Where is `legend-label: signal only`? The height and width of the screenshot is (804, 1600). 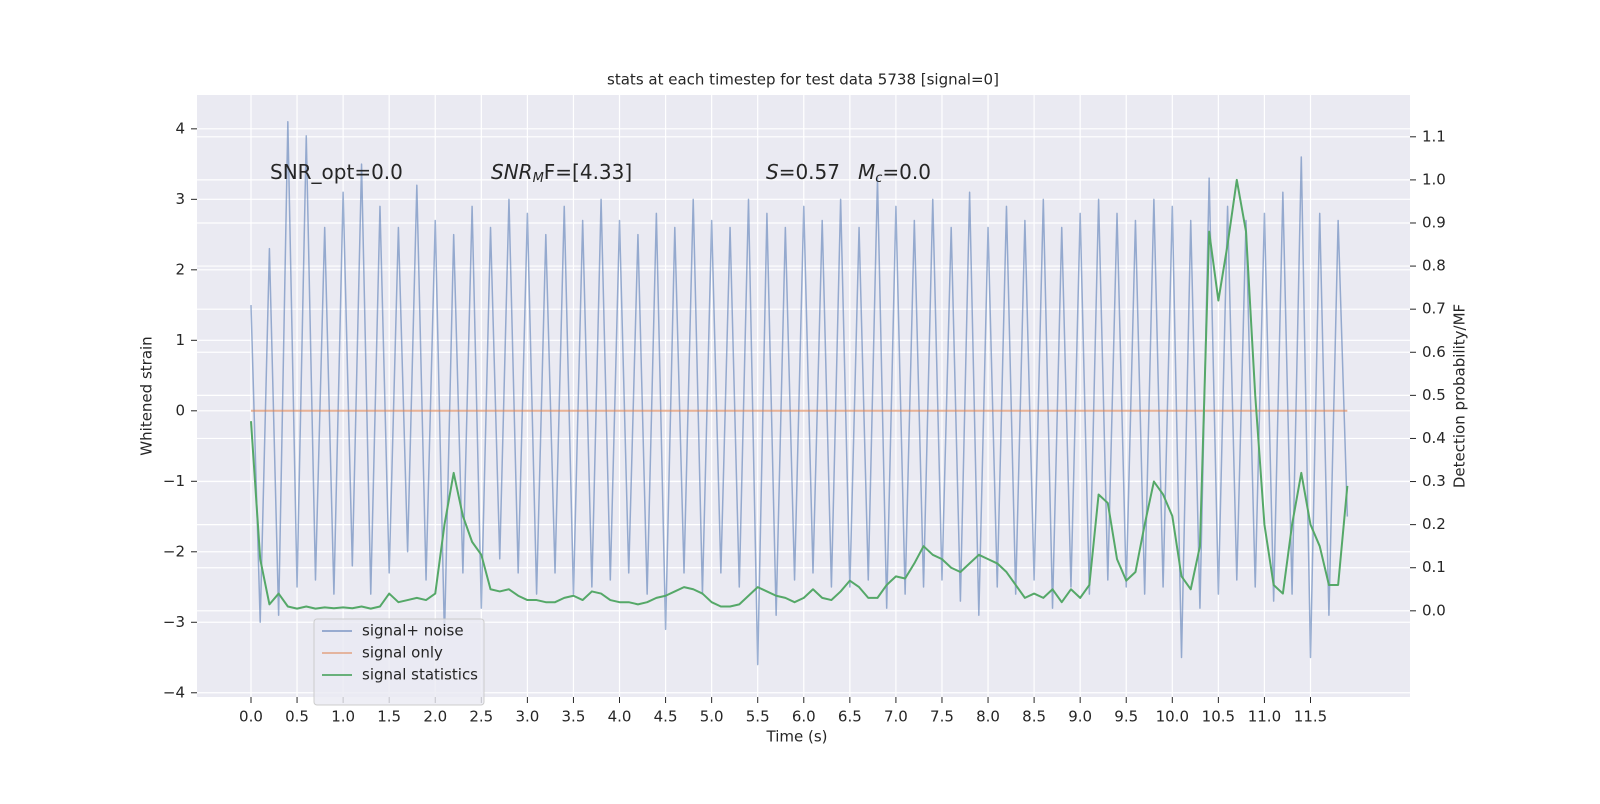
legend-label: signal only is located at coordinates (402, 653).